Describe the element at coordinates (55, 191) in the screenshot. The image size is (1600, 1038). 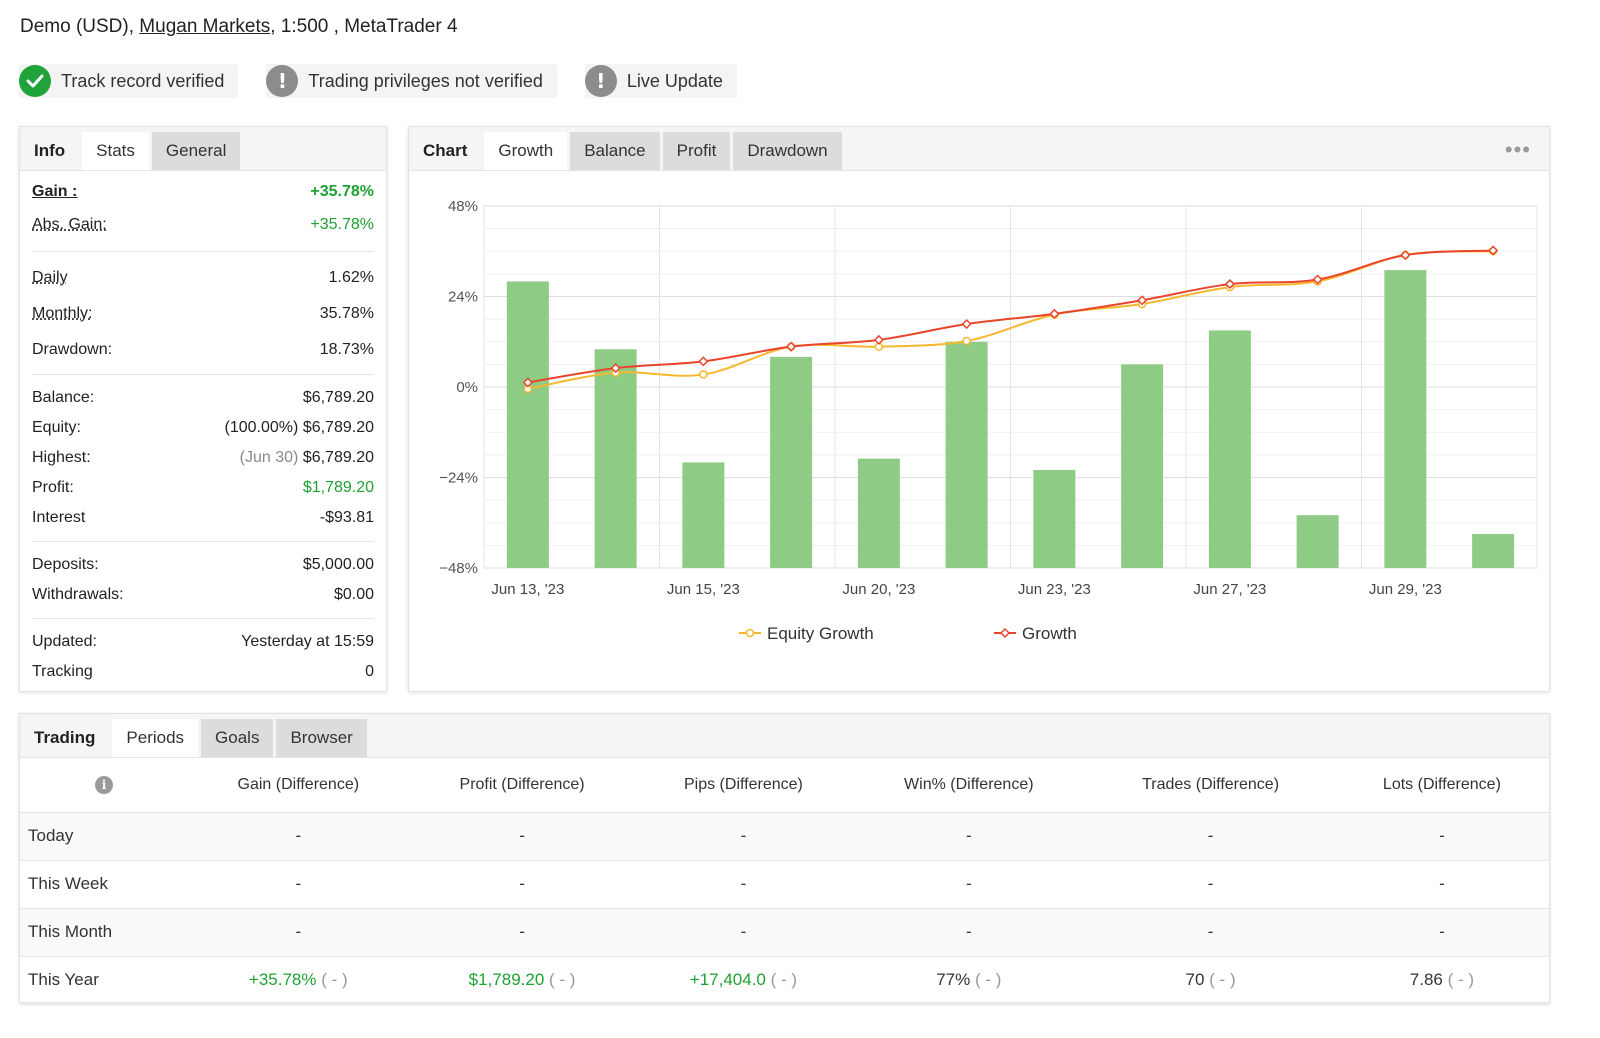
I see `stat-label: Gain :` at that location.